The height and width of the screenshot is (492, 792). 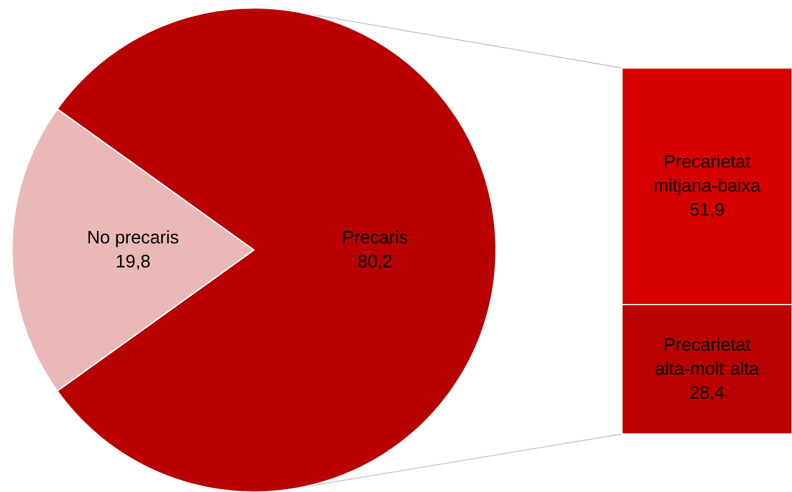 What do you see at coordinates (133, 262) in the screenshot?
I see `data-label: 19,8` at bounding box center [133, 262].